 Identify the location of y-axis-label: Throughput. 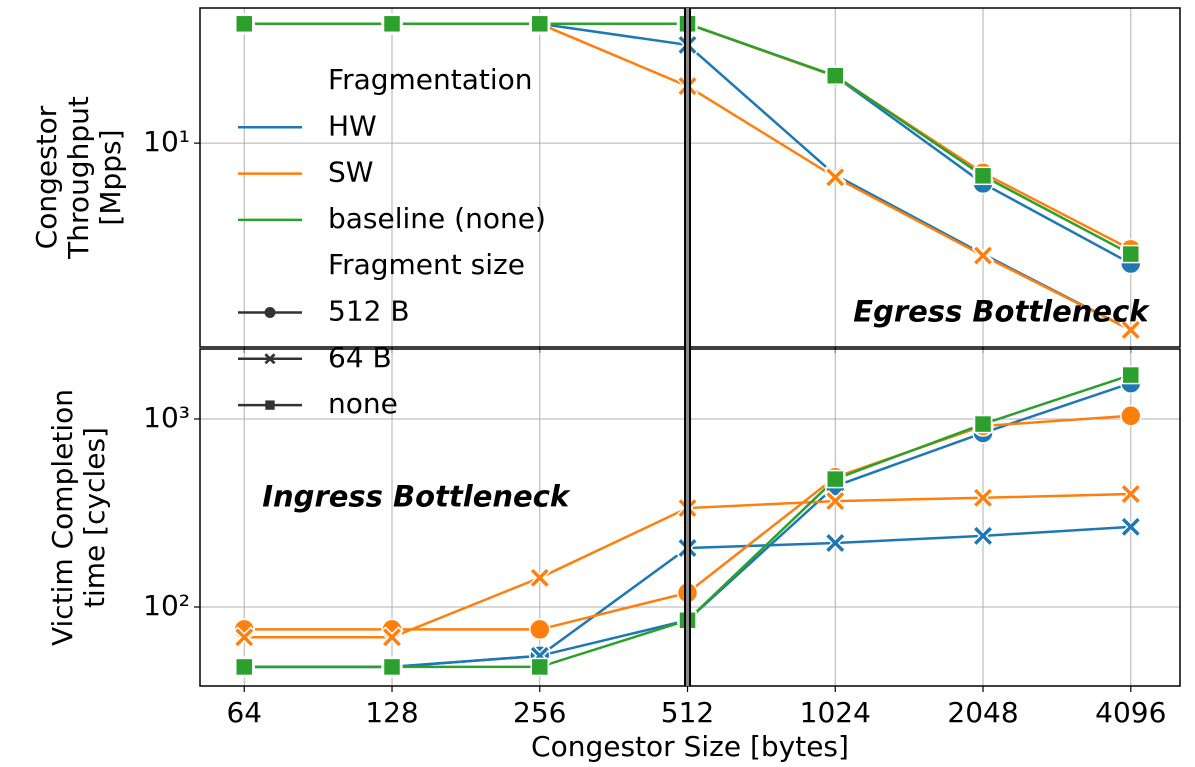
(78, 178).